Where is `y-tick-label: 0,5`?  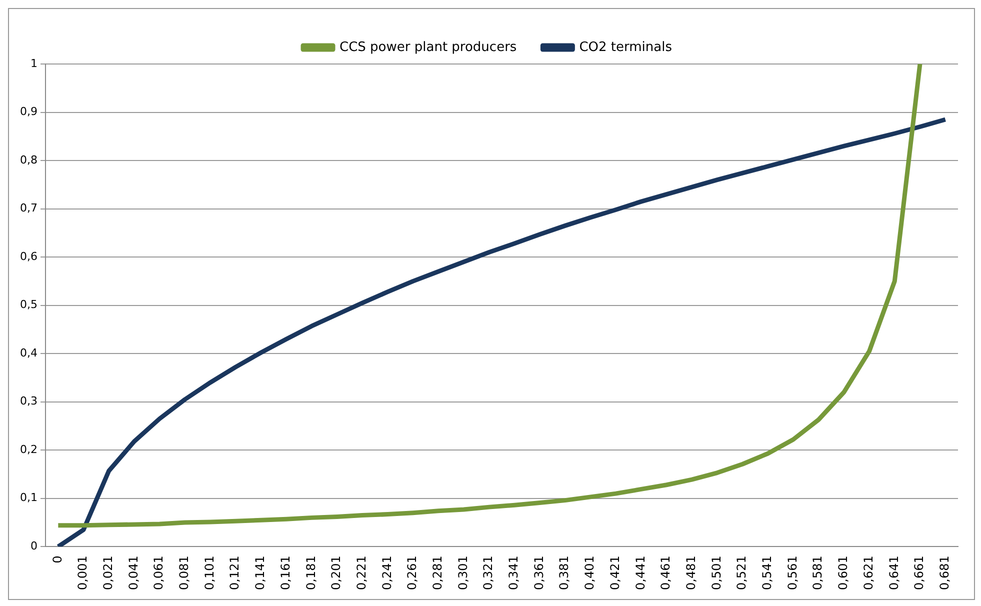
y-tick-label: 0,5 is located at coordinates (29, 305).